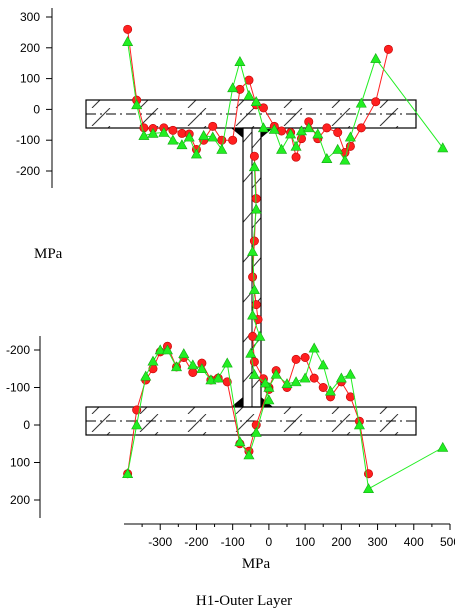 The height and width of the screenshot is (615, 455). I want to click on x-tick-label: -100, so click(233, 542).